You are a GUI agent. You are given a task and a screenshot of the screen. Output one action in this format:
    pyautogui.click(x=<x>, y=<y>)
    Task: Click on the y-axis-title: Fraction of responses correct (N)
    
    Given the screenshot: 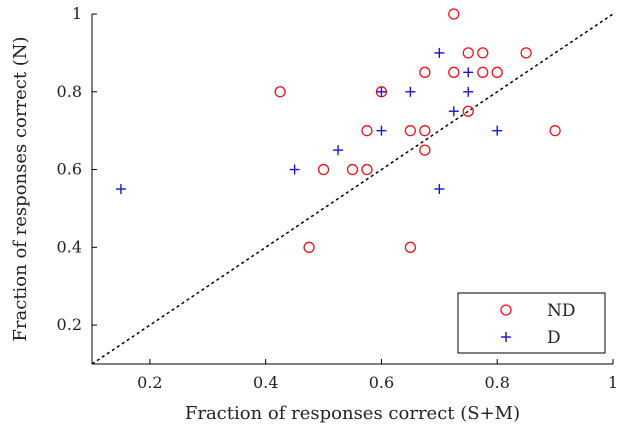 What is the action you would take?
    pyautogui.click(x=20, y=188)
    